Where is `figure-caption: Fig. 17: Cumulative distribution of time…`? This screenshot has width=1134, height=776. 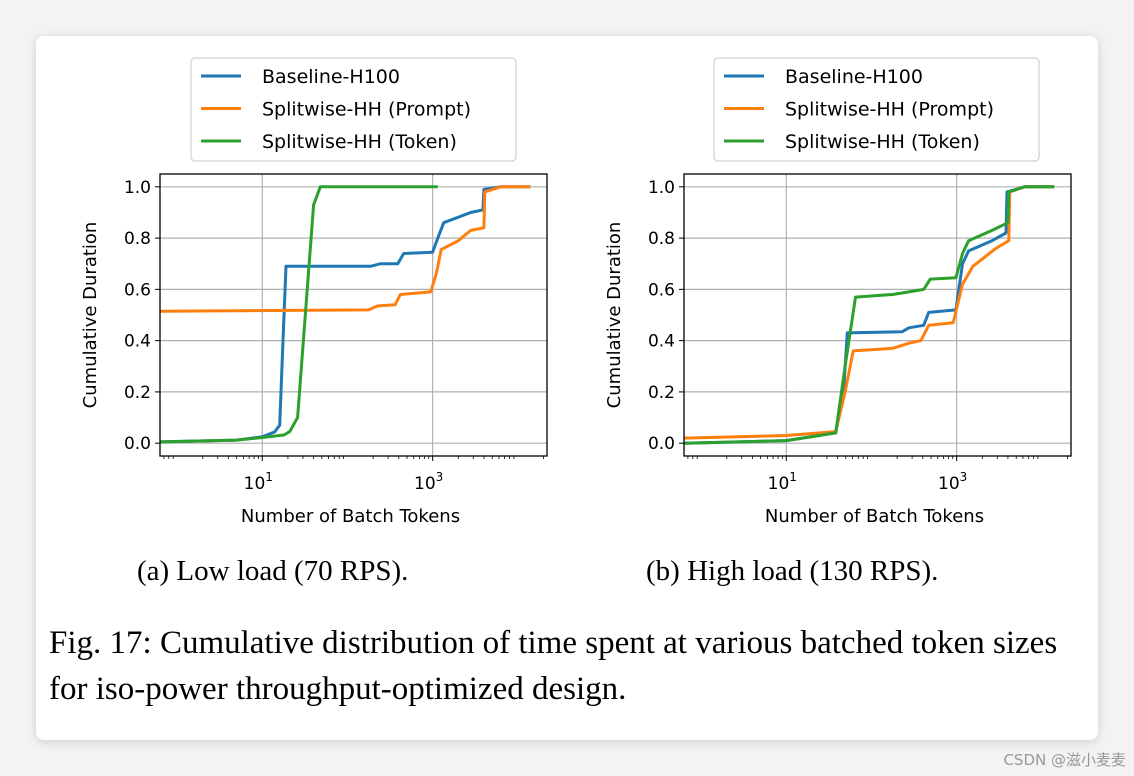
figure-caption: Fig. 17: Cumulative distribution of time… is located at coordinates (553, 666).